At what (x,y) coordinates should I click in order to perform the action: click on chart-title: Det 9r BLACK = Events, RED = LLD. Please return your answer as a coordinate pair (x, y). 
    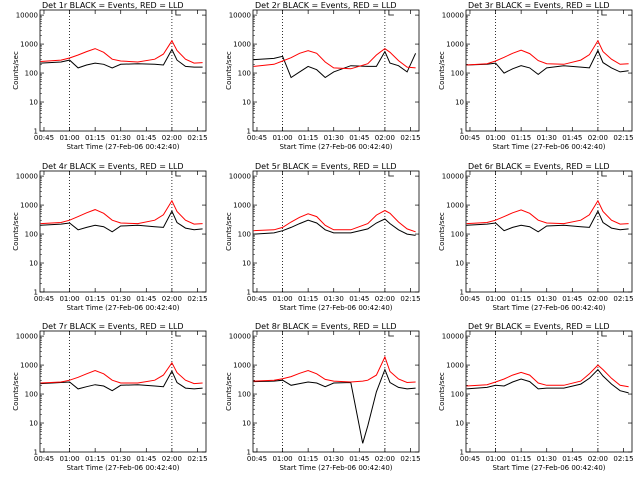
    Looking at the image, I should click on (539, 326).